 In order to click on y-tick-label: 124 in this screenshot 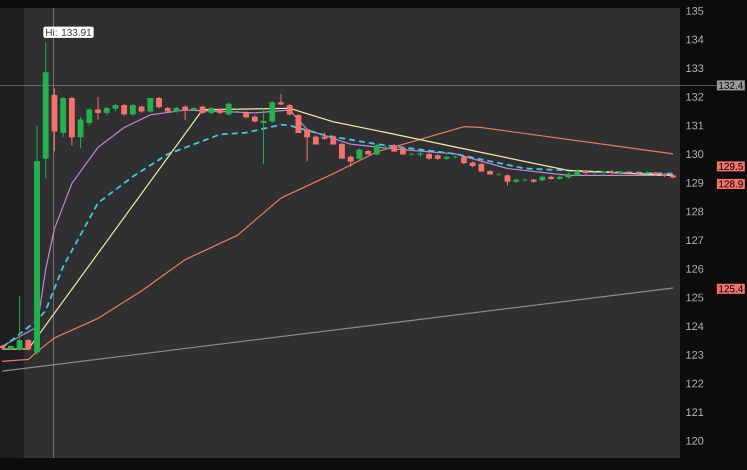, I will do `click(695, 326)`.